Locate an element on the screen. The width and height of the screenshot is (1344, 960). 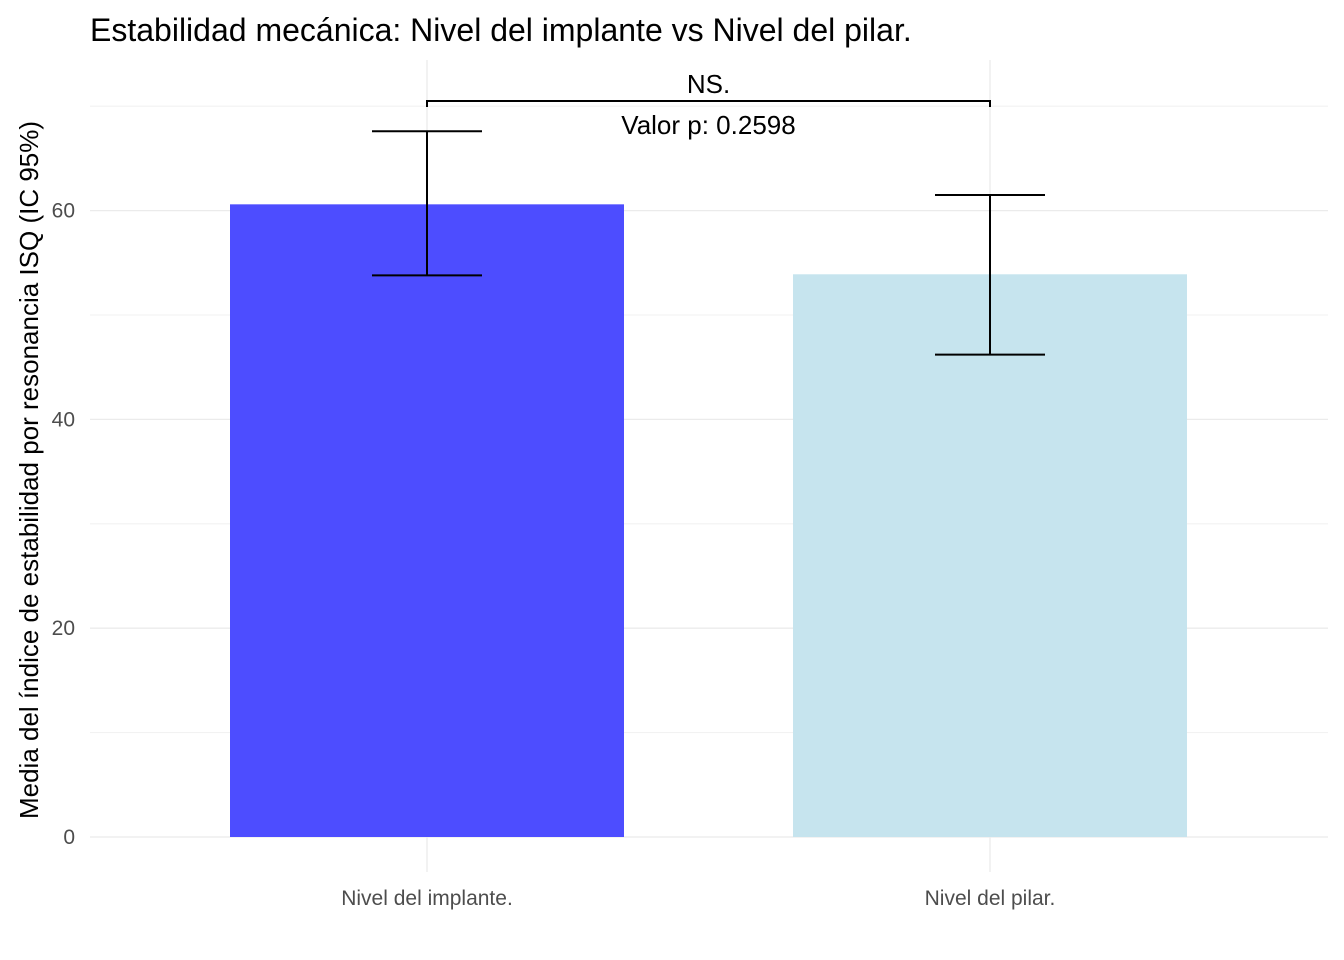
significance-bracket is located at coordinates (708, 103).